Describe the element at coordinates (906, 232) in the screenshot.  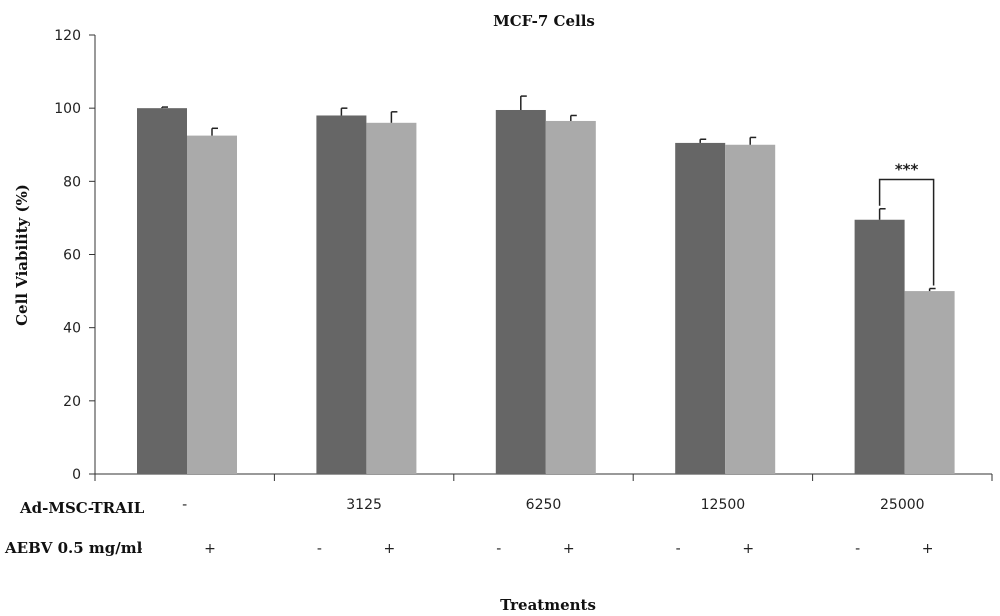
I see `significance-bracket` at that location.